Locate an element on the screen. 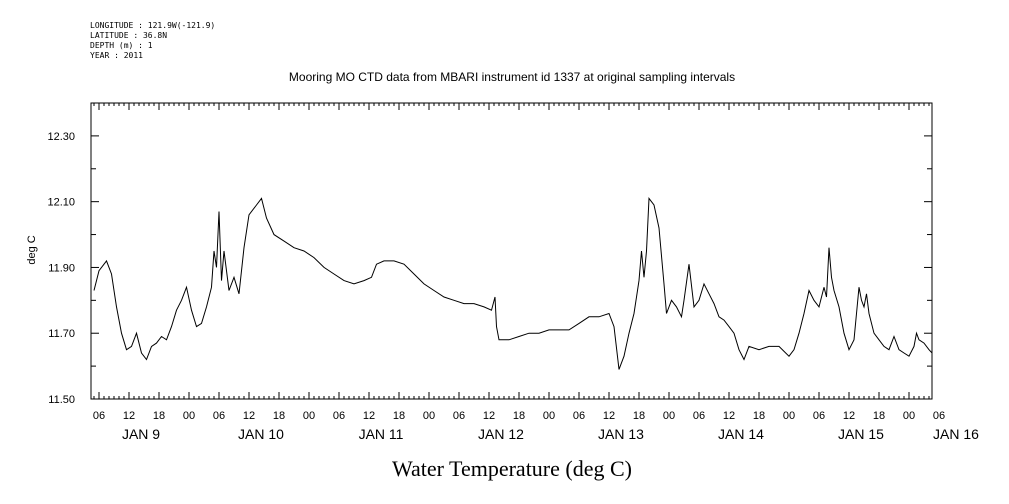 Image resolution: width=1009 pixels, height=504 pixels. y-tick-labels: 11.50 11.70 11.90 12.10 12.30 is located at coordinates (61, 268).